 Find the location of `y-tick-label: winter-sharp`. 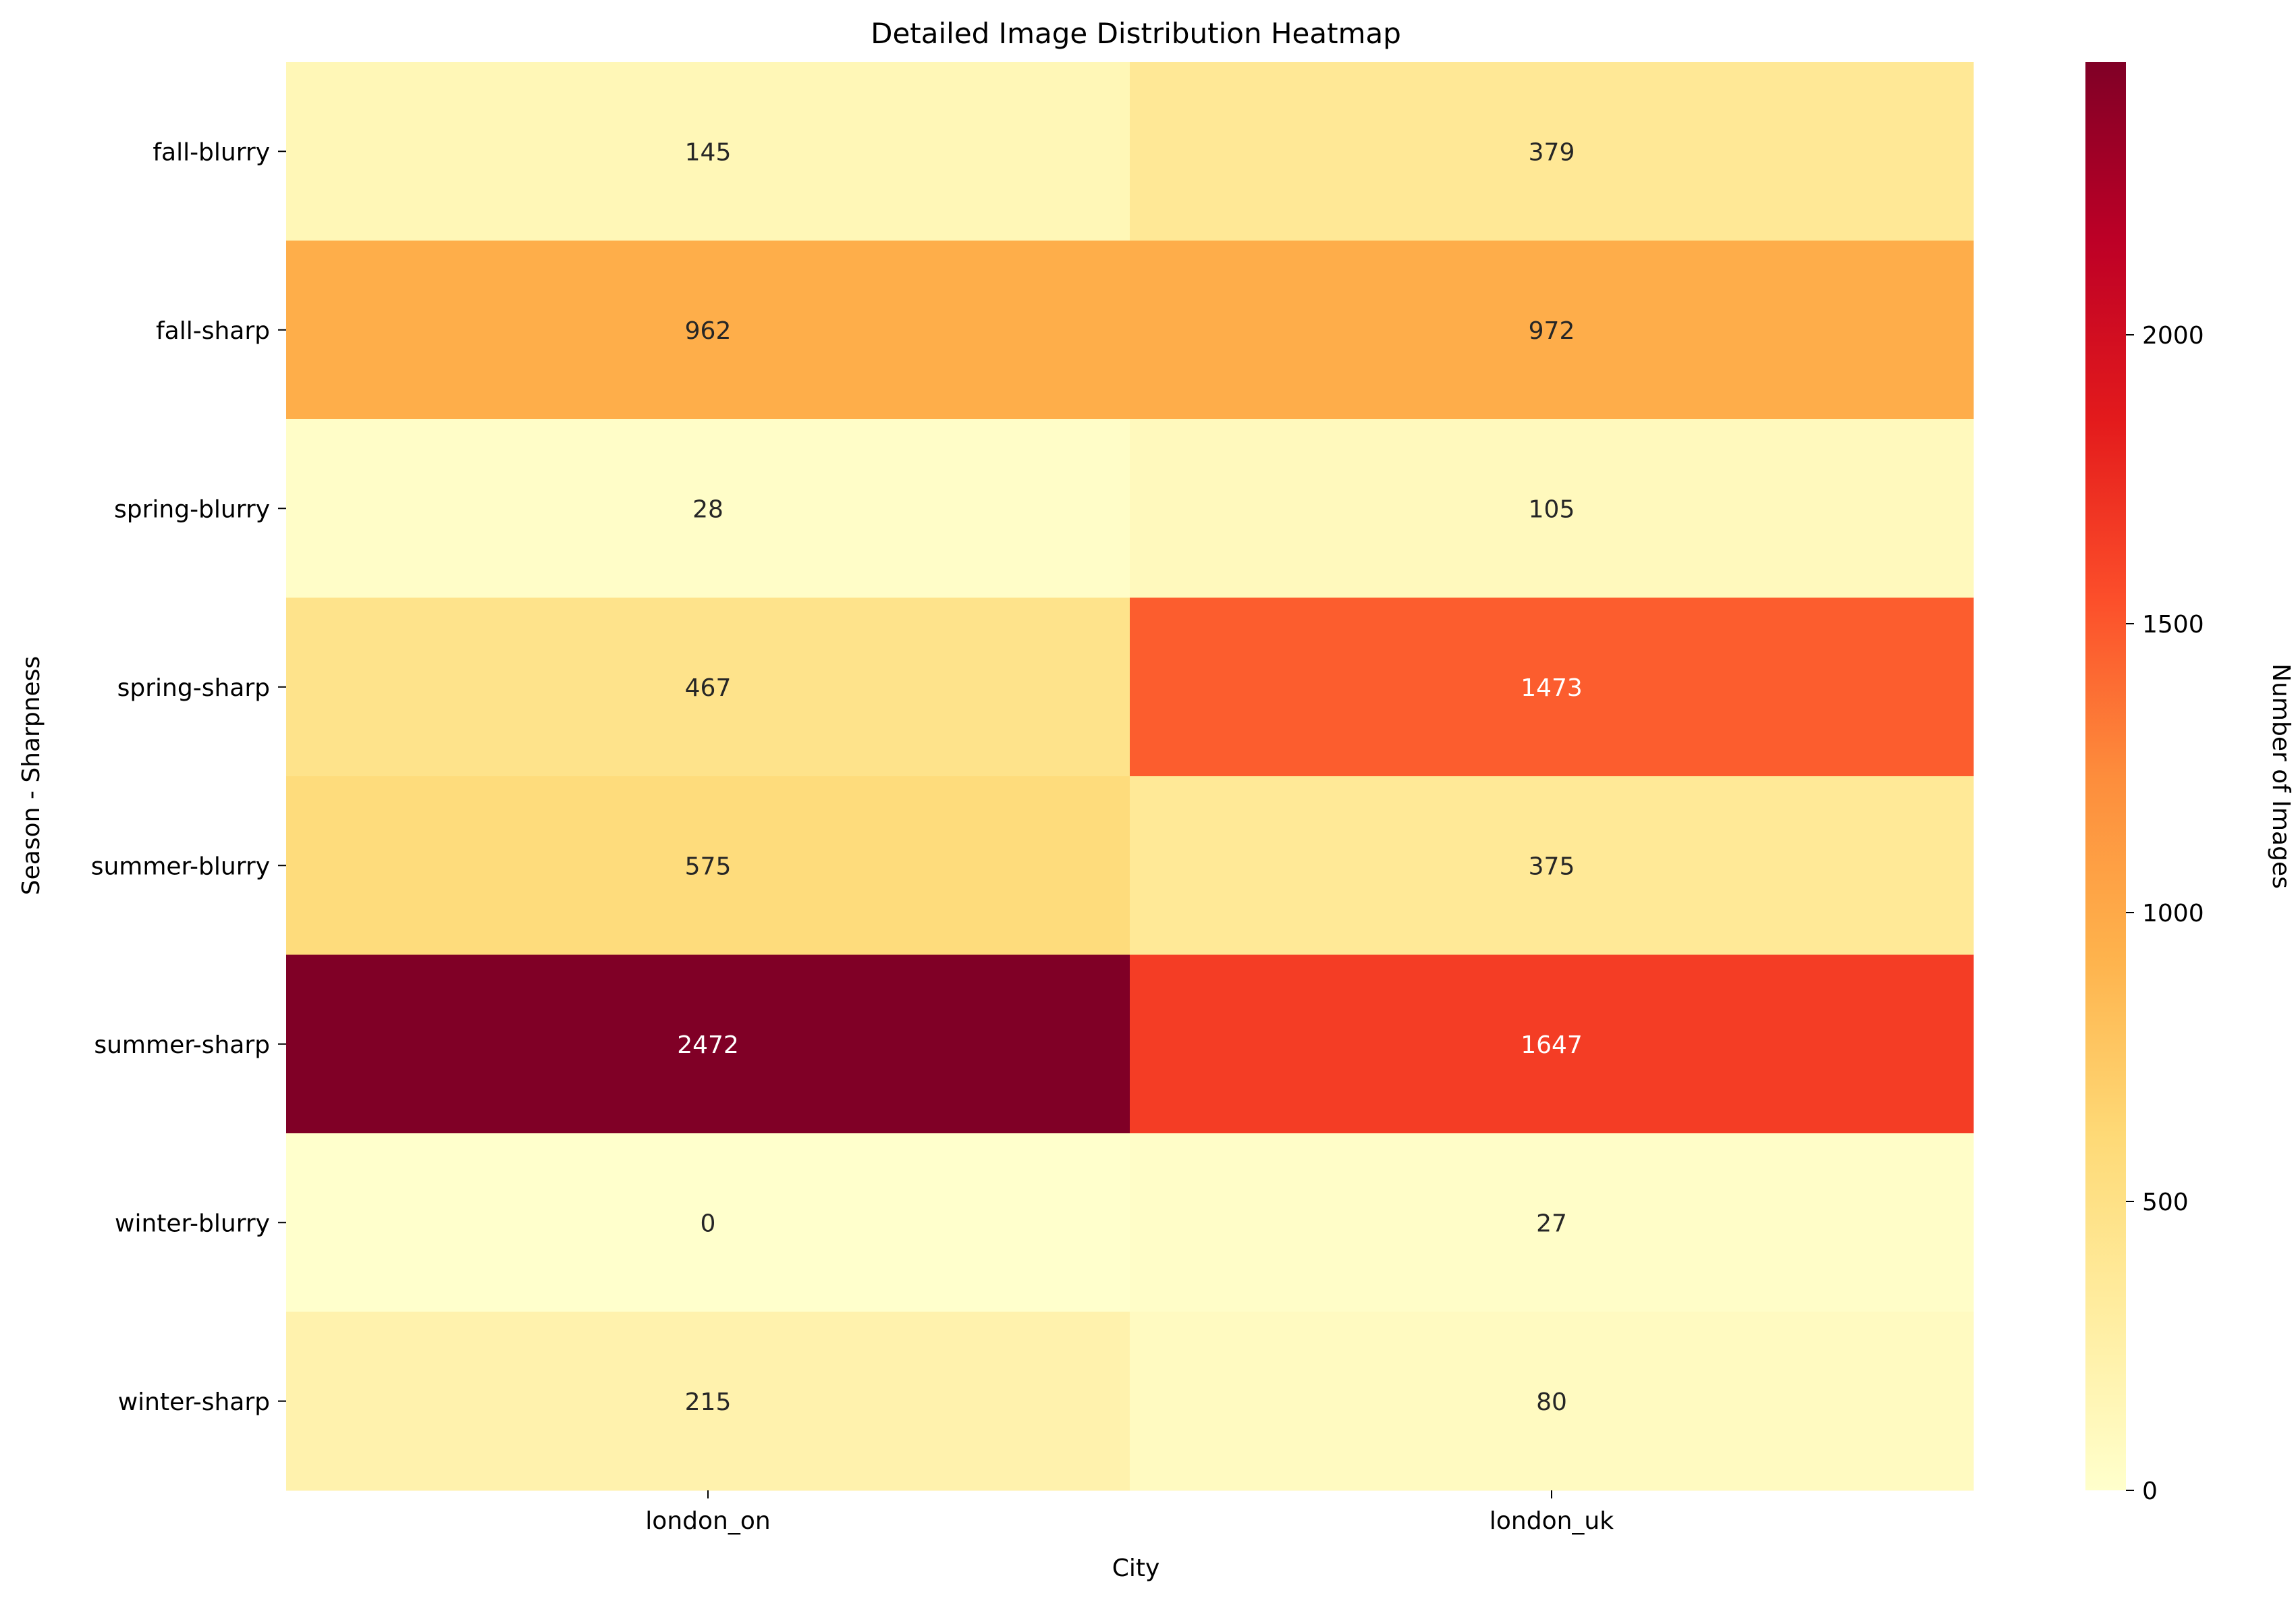

y-tick-label: winter-sharp is located at coordinates (194, 1402).